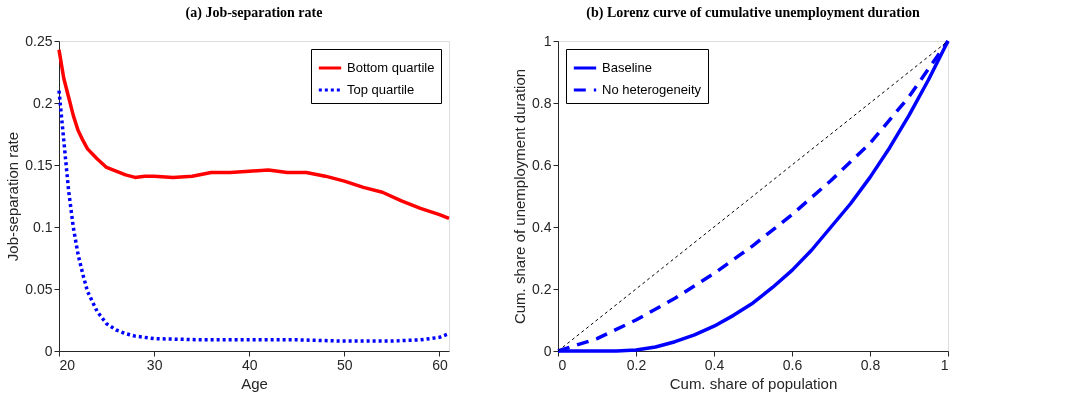 The image size is (1091, 416). Describe the element at coordinates (39, 288) in the screenshot. I see `y-tick-label: 0.05` at that location.